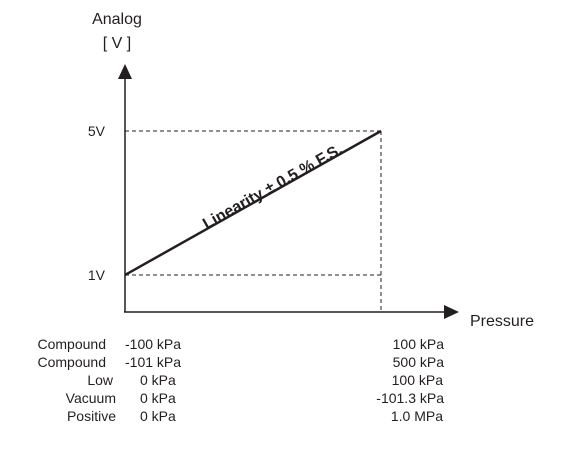  Describe the element at coordinates (272, 187) in the screenshot. I see `linearity-annotation: Linearity ± 0.5 % F.S.` at that location.